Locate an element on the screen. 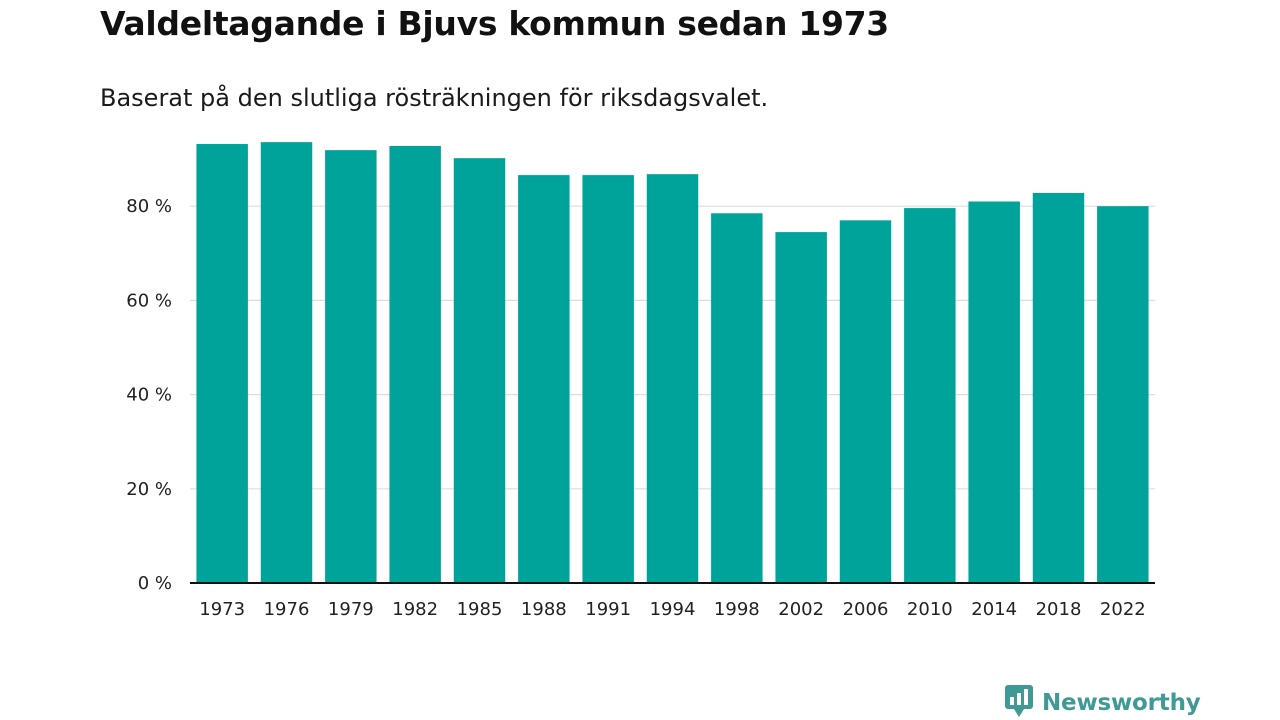 This screenshot has width=1280, height=720. brand-name: Newsworthy is located at coordinates (1121, 703).